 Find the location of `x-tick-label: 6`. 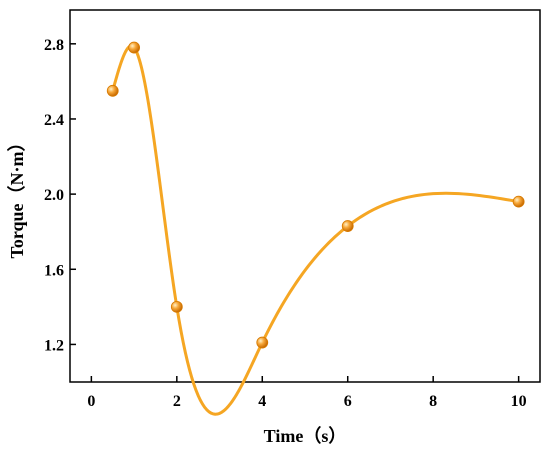

x-tick-label: 6 is located at coordinates (348, 401).